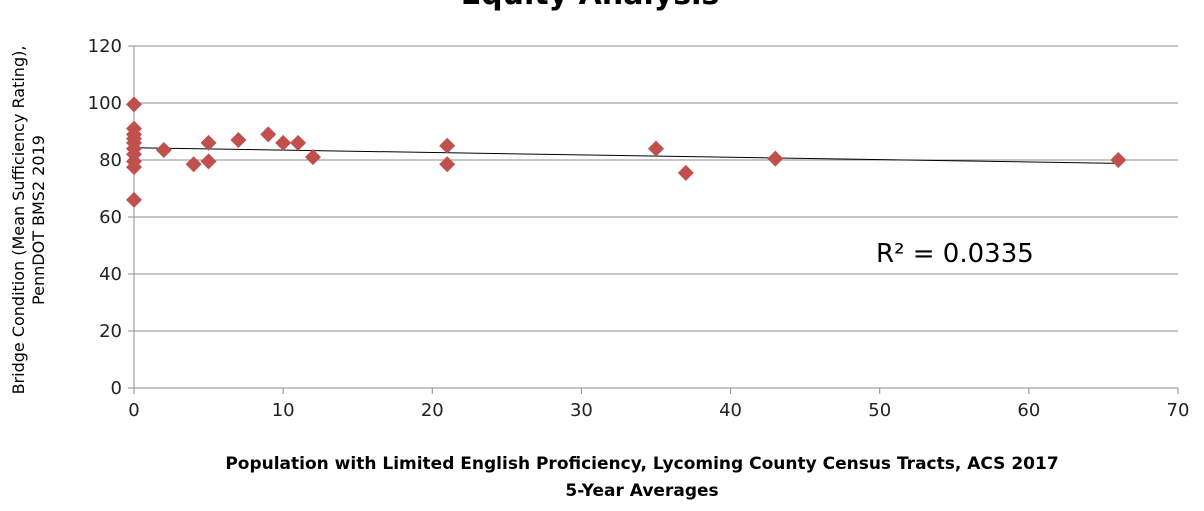 The width and height of the screenshot is (1204, 511). I want to click on trendline-line, so click(626, 155).